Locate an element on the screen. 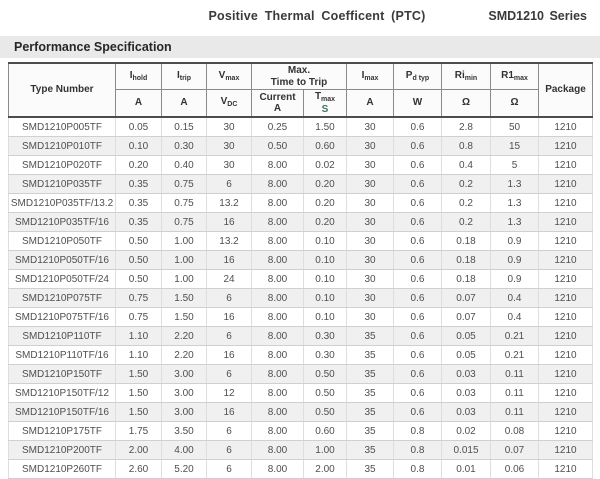  value-cell: 0.35 is located at coordinates (138, 184).